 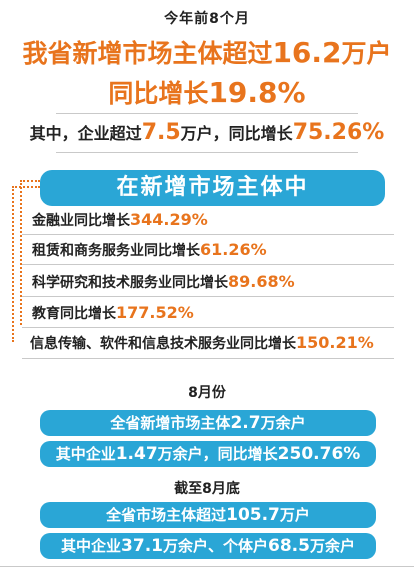 I want to click on enterprise-summary: 其中，企业超过7.5万户，同比增长75.26%, so click(x=207, y=132).